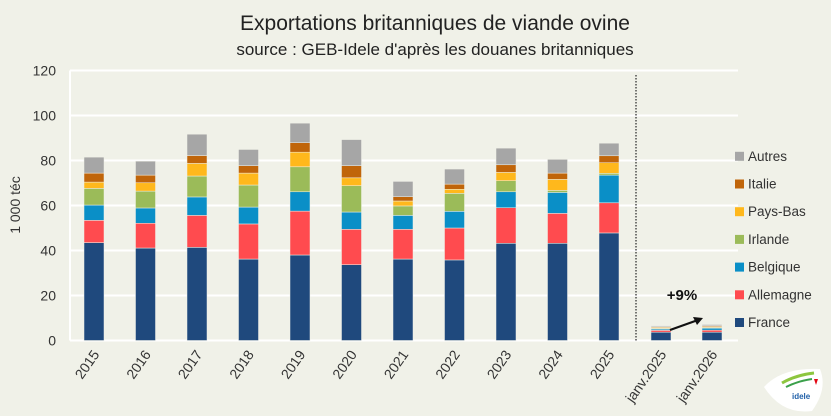 This screenshot has height=416, width=831. What do you see at coordinates (801, 396) in the screenshot?
I see `logo-text: idele` at bounding box center [801, 396].